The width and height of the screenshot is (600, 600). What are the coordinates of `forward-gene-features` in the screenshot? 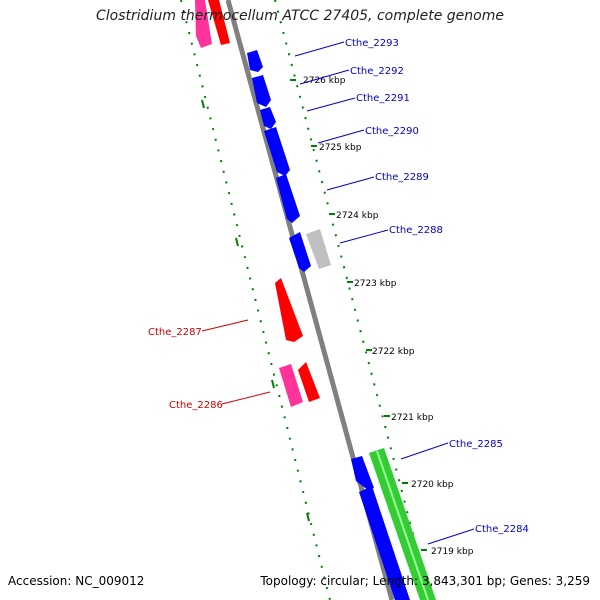 It's located at (257, 203).